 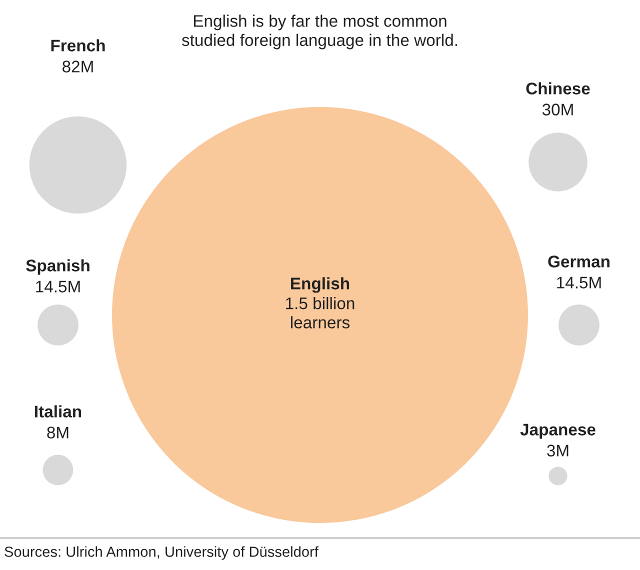 I want to click on category-label: Chinese, so click(x=558, y=88).